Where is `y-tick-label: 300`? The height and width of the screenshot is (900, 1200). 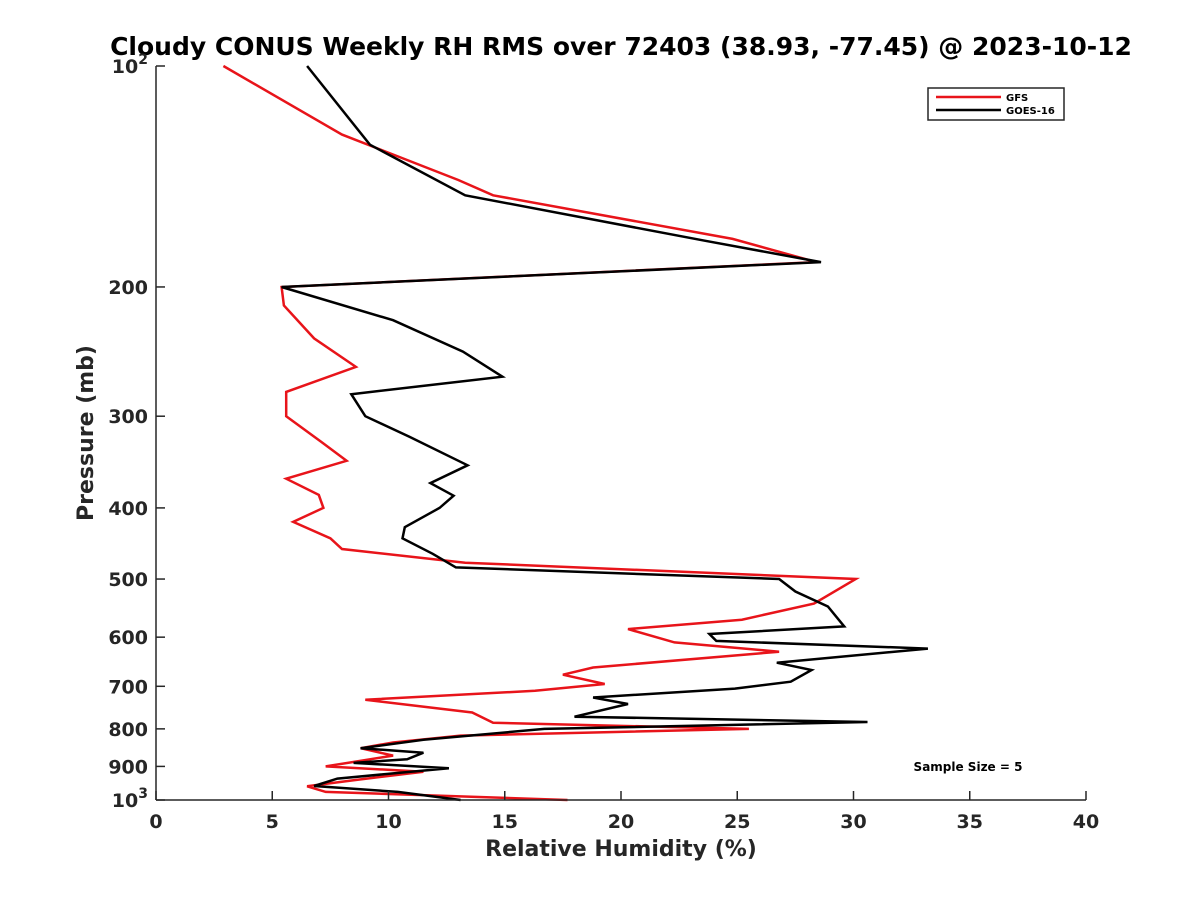 y-tick-label: 300 is located at coordinates (128, 417).